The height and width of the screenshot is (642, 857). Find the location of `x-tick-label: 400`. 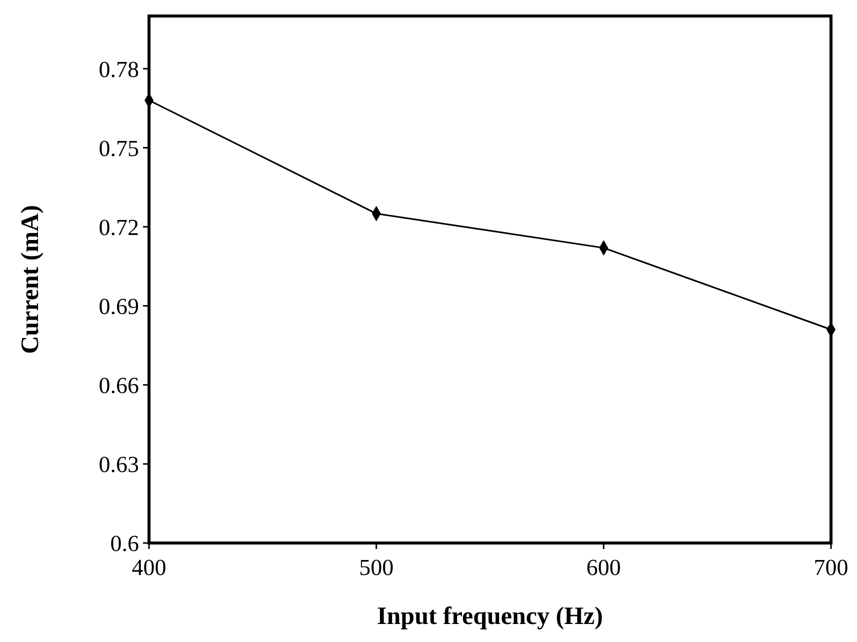

x-tick-label: 400 is located at coordinates (149, 567).